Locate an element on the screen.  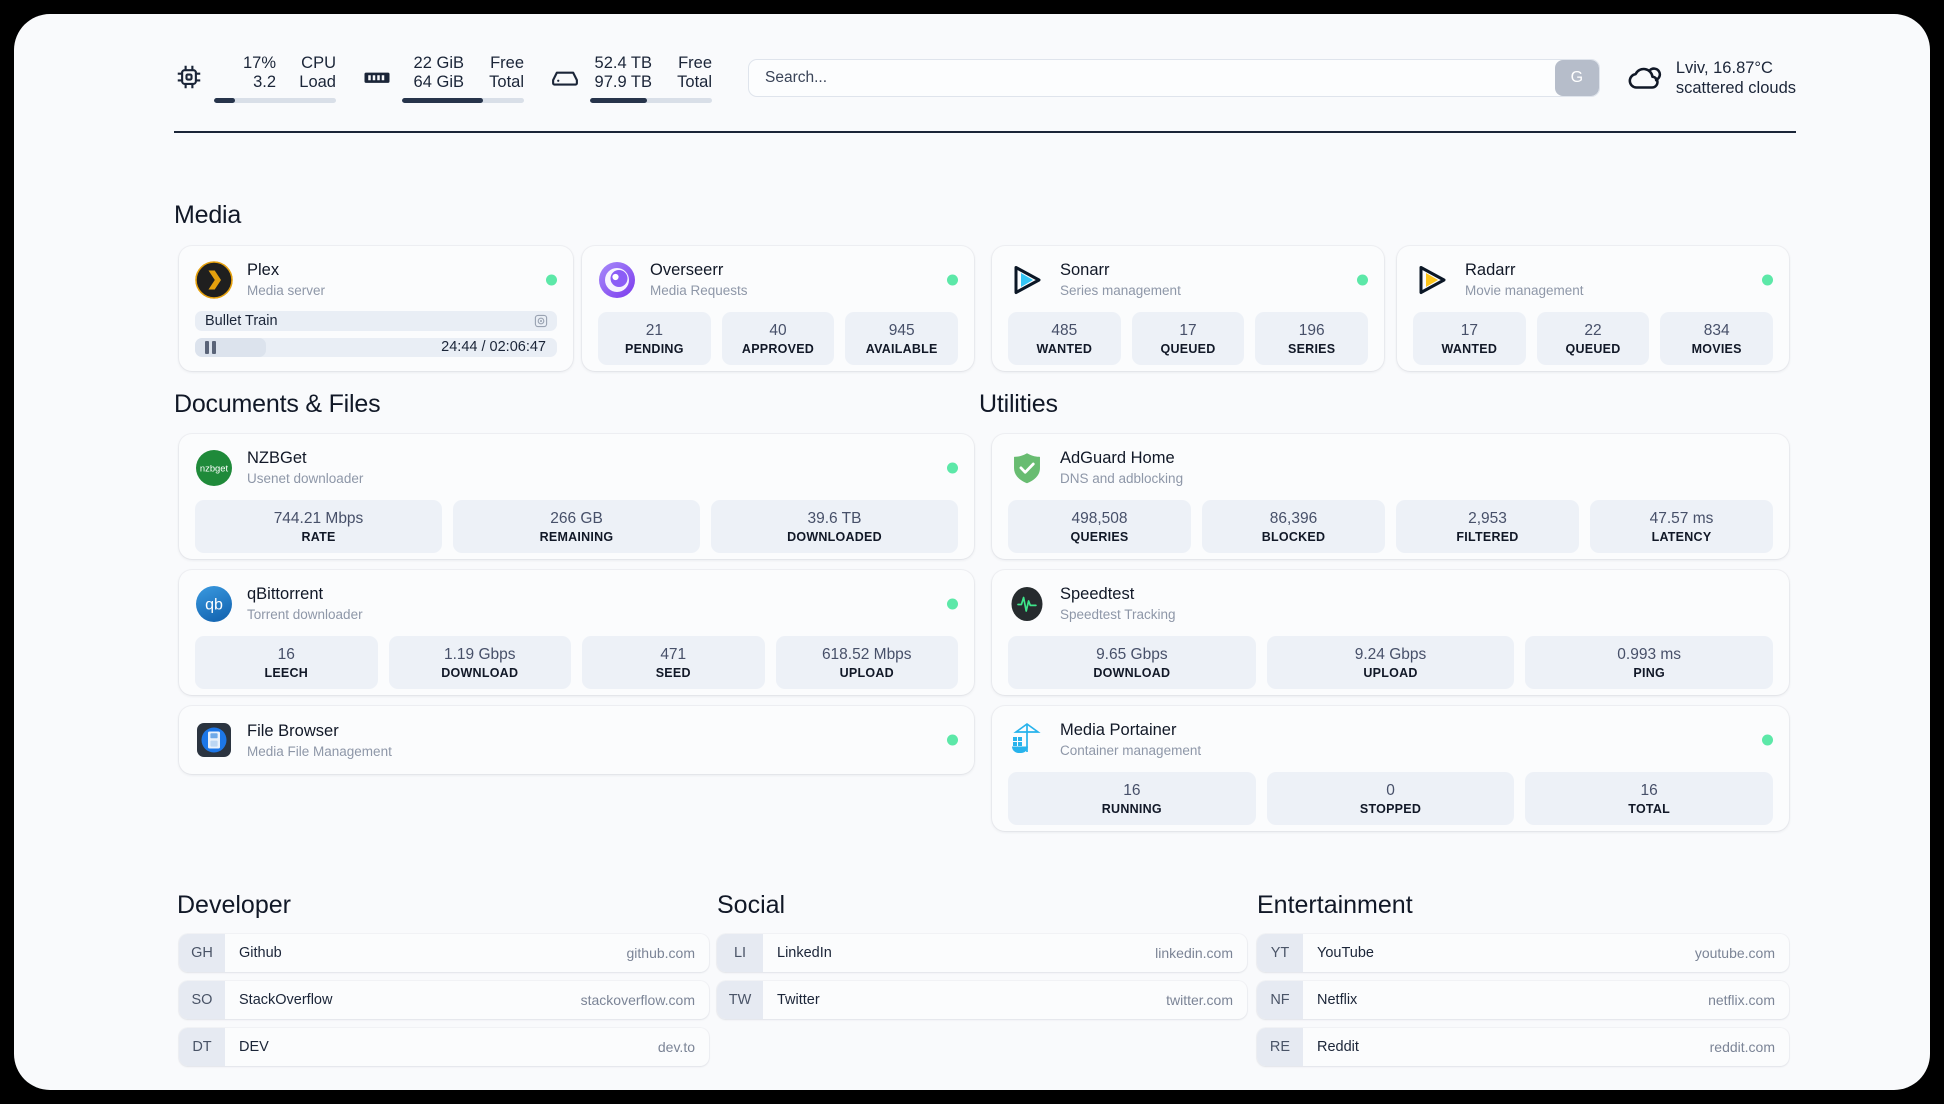
stat-value: 16 is located at coordinates (1649, 790).